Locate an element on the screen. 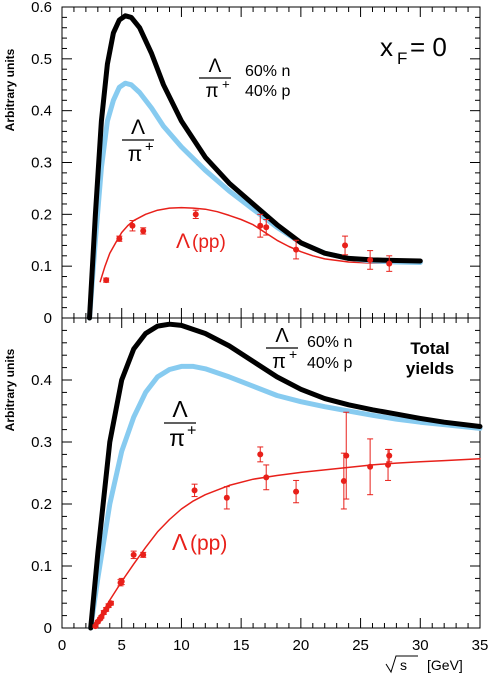 This screenshot has height=685, width=491. x-tick-label: 35 is located at coordinates (480, 645).